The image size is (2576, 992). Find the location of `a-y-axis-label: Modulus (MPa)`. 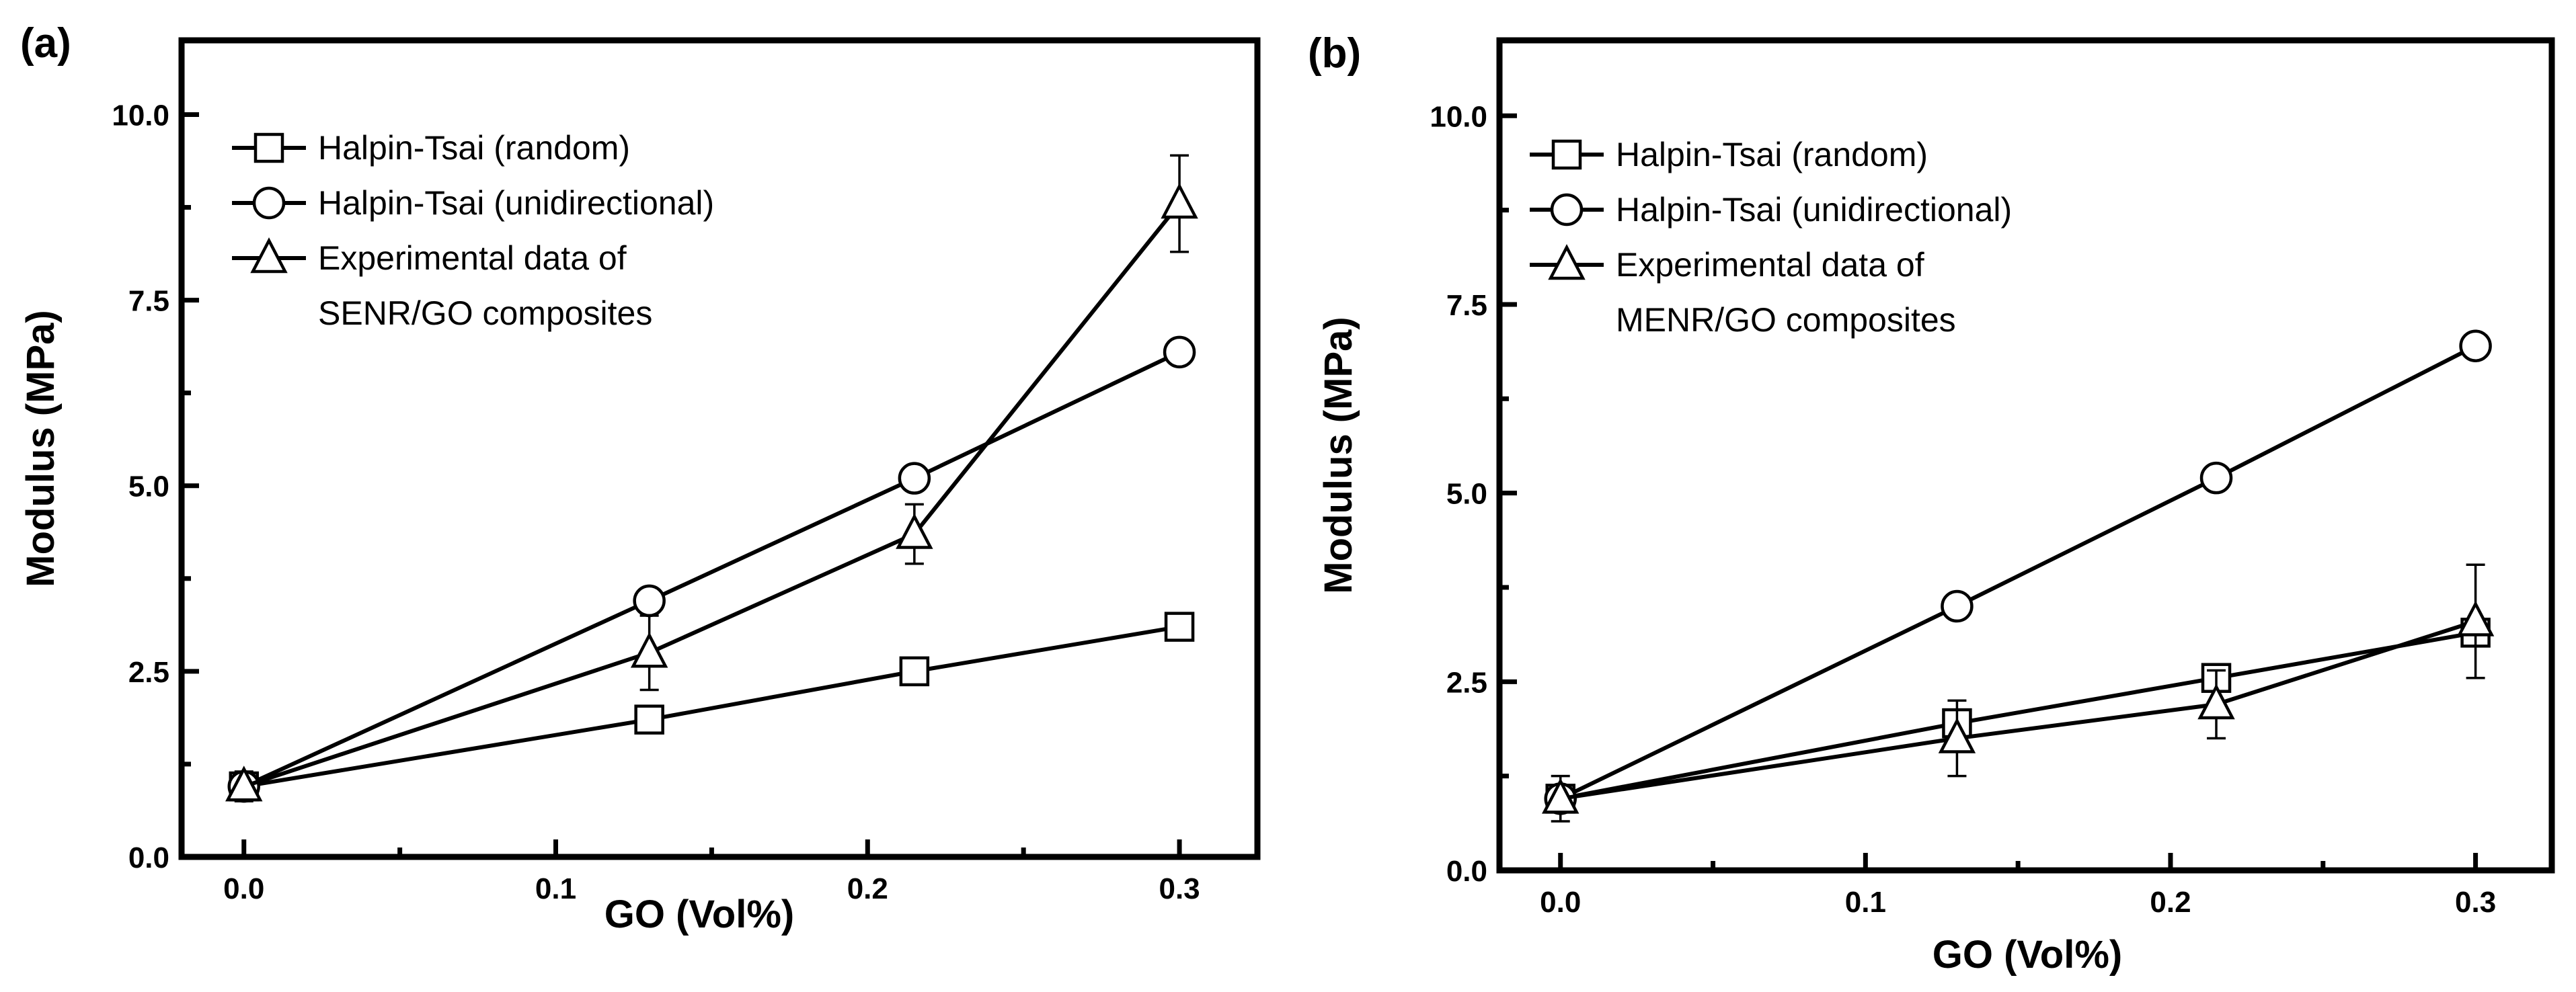

a-y-axis-label: Modulus (MPa) is located at coordinates (41, 448).